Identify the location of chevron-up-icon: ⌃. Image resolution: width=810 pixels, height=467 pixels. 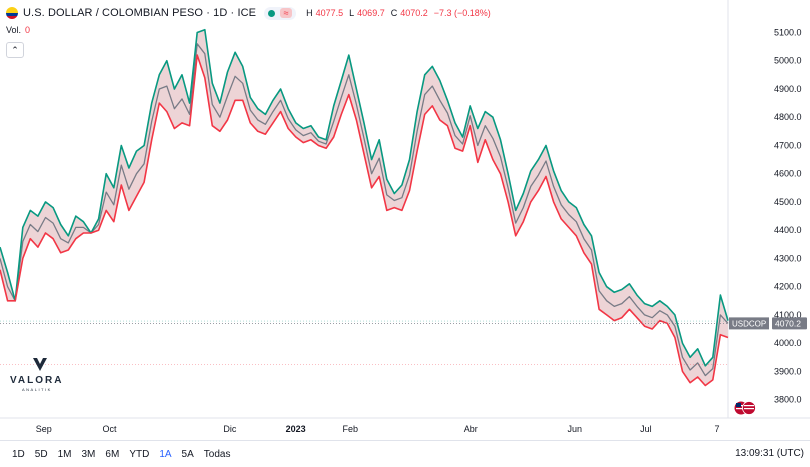
(15, 50).